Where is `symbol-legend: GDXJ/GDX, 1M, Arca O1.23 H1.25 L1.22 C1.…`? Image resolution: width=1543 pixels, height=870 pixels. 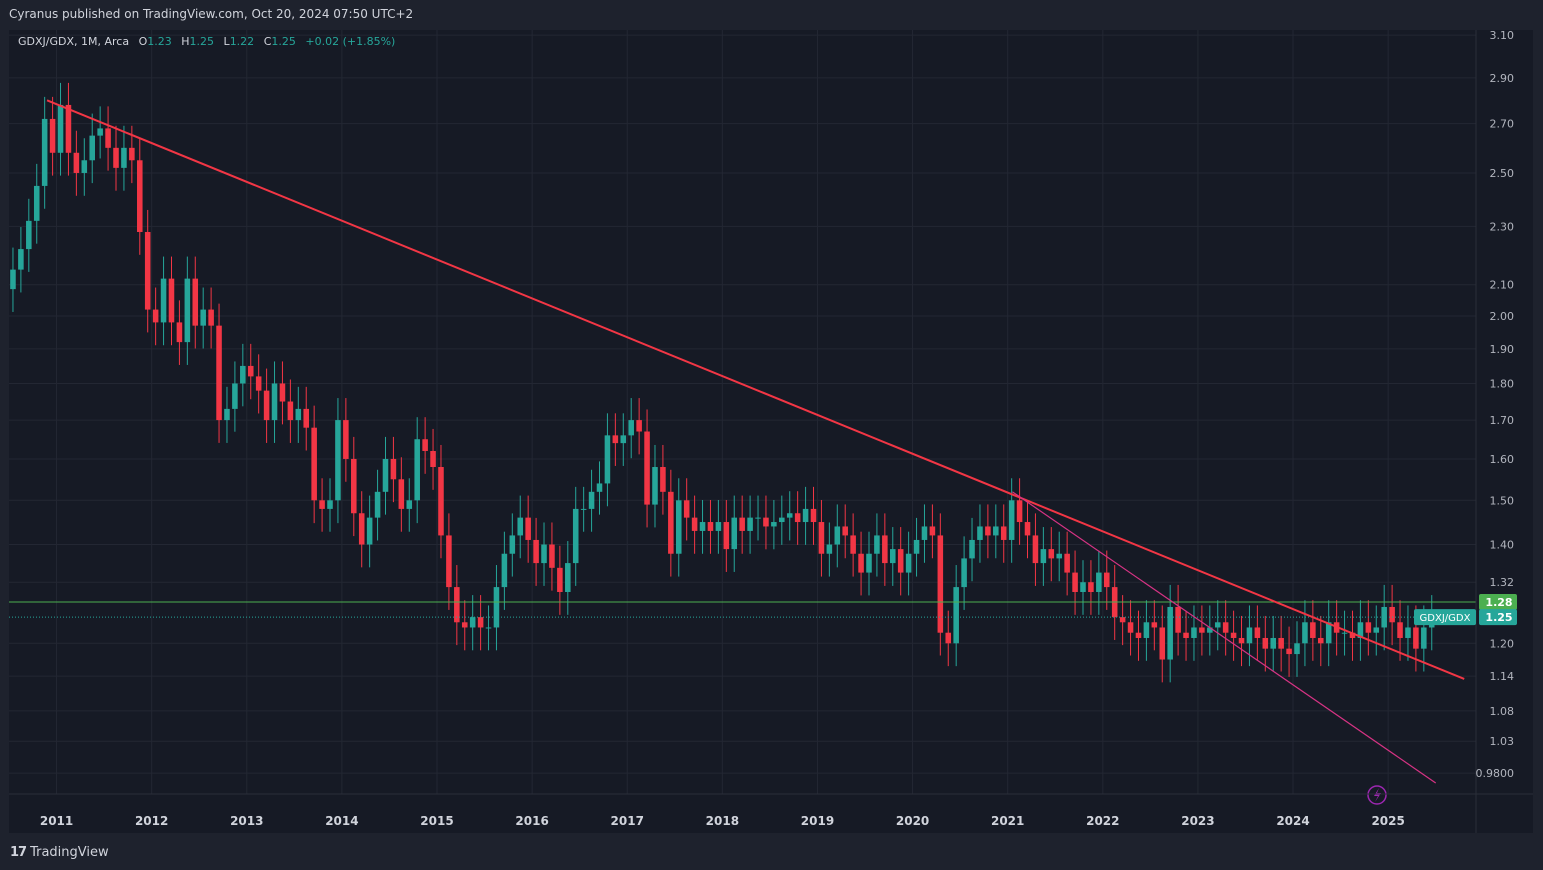 symbol-legend: GDXJ/GDX, 1M, Arca O1.23 H1.25 L1.22 C1.… is located at coordinates (206, 41).